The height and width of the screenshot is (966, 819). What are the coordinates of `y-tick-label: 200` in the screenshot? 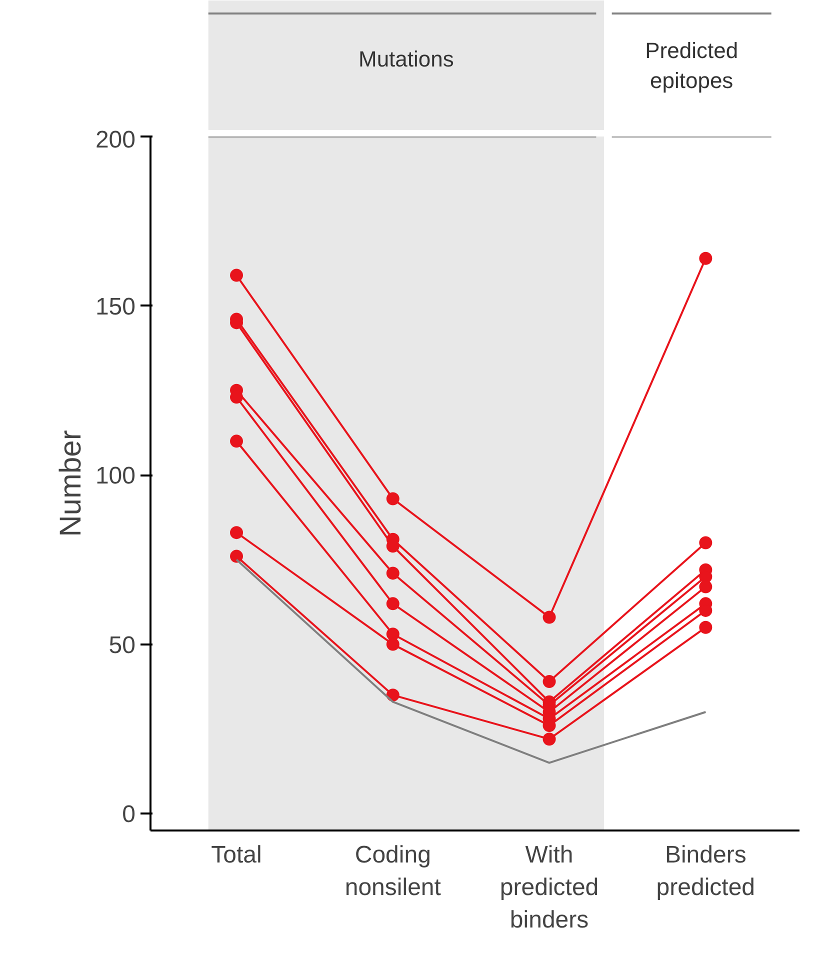 It's located at (115, 140).